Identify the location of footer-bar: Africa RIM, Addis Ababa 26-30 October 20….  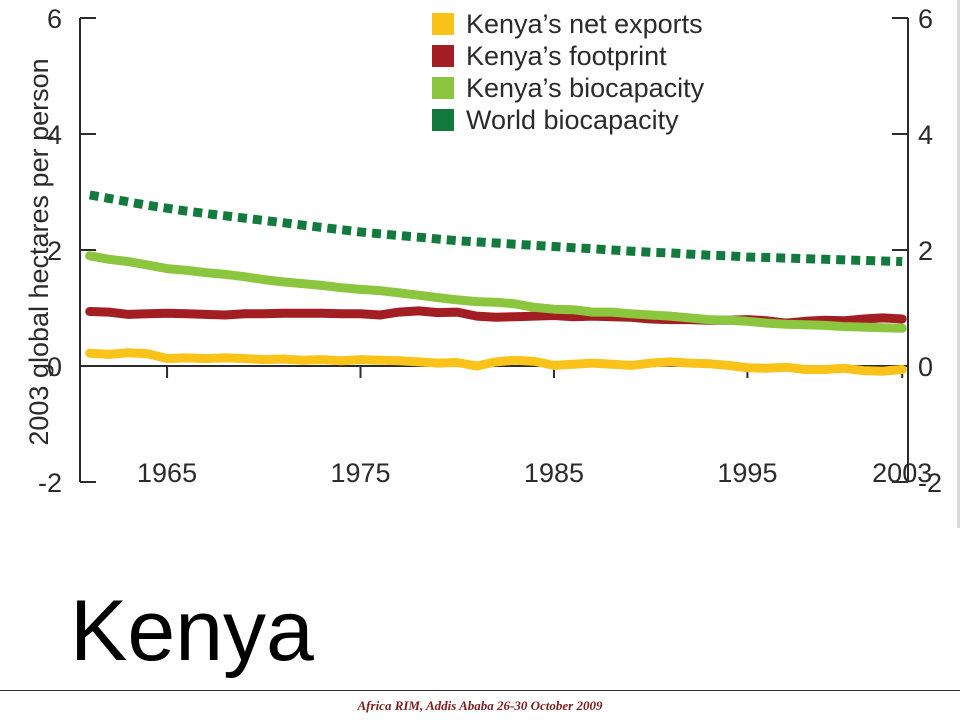
(480, 705).